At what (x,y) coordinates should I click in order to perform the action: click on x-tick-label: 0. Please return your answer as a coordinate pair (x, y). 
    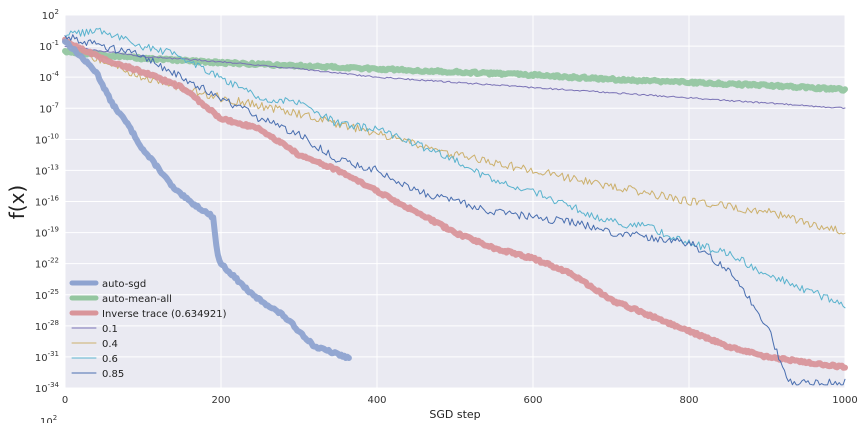
    Looking at the image, I should click on (65, 400).